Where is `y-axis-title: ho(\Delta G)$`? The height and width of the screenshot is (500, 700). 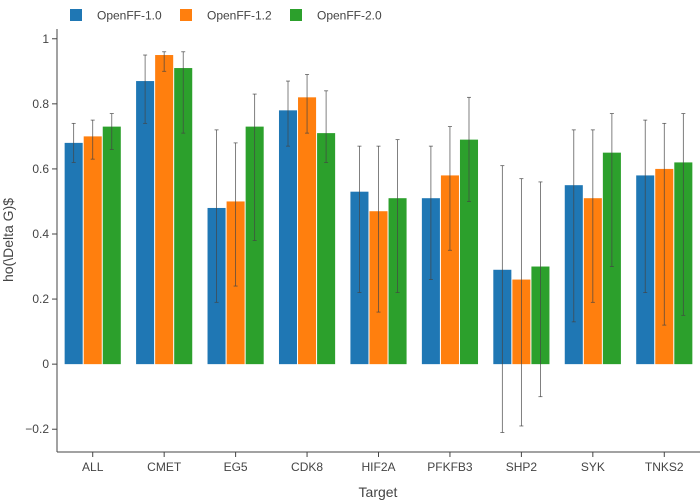 y-axis-title: ho(\Delta G)$ is located at coordinates (8, 240).